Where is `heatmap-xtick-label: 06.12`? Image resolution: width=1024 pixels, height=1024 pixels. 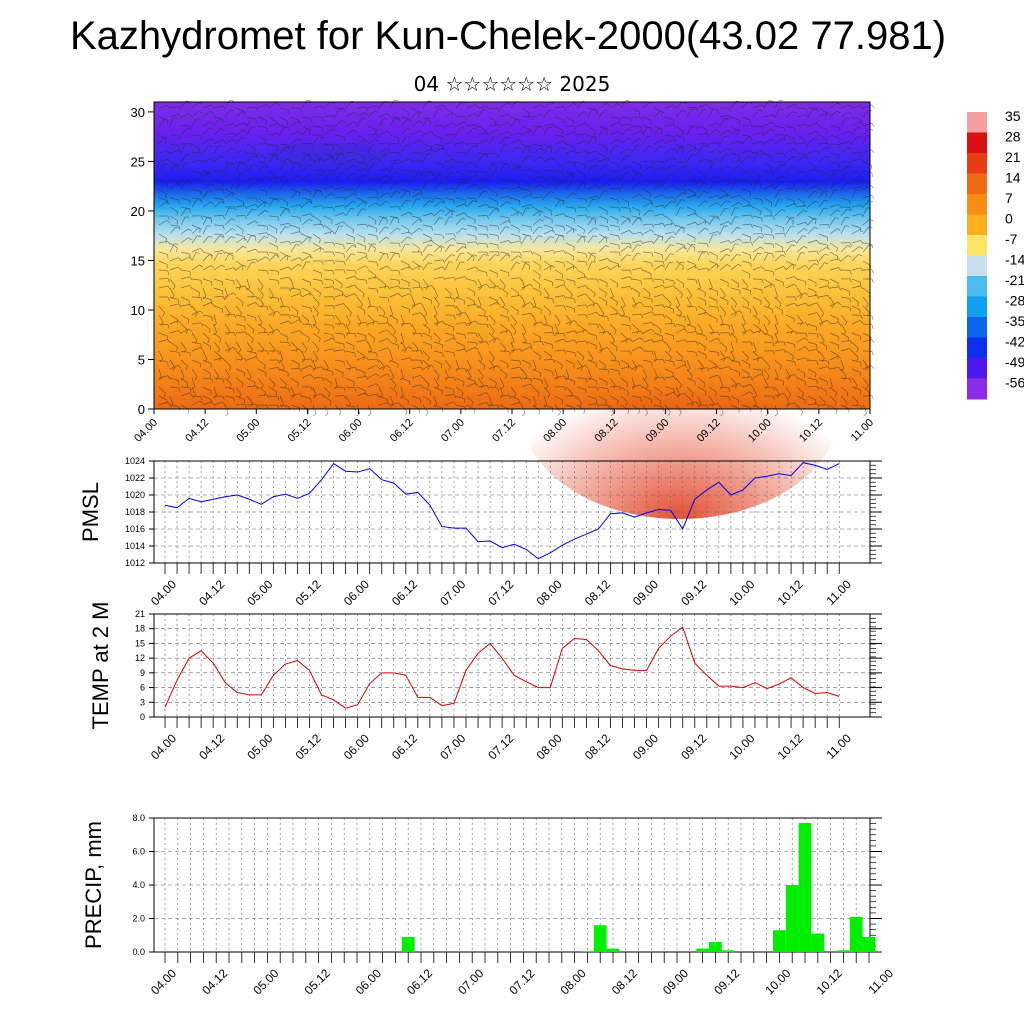
heatmap-xtick-label: 06.12 is located at coordinates (402, 431).